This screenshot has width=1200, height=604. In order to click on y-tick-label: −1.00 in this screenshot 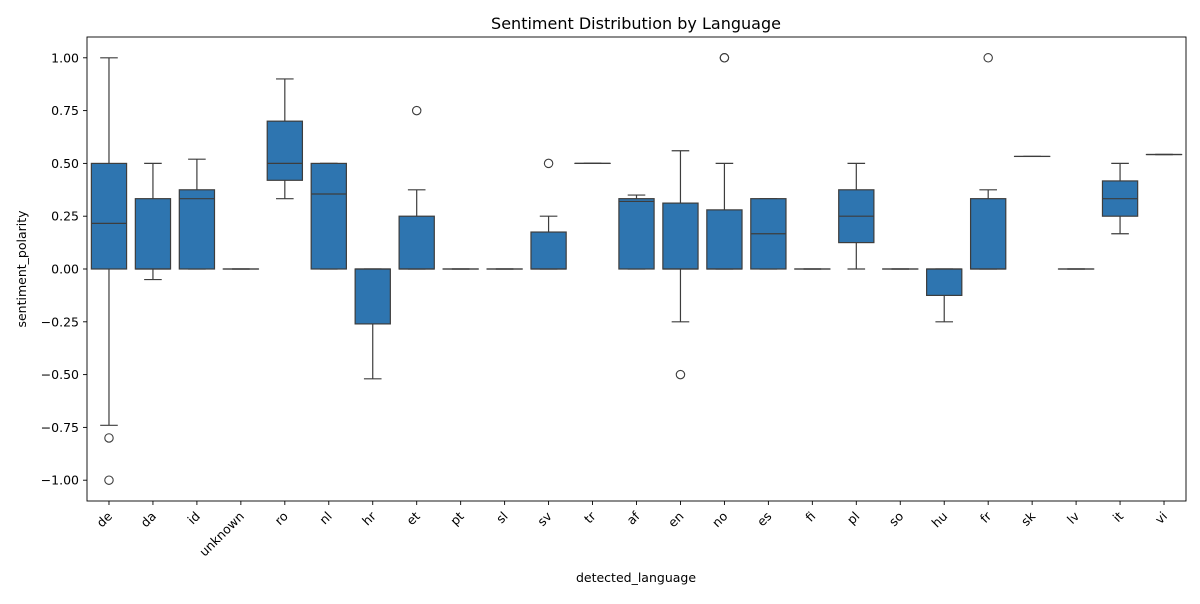, I will do `click(60, 480)`.